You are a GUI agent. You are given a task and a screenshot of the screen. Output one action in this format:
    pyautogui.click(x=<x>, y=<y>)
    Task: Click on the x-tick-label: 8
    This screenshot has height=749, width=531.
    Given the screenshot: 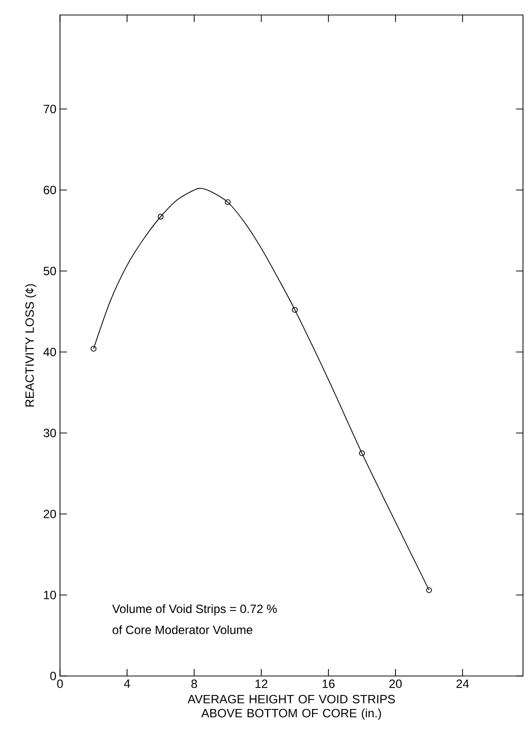 What is the action you would take?
    pyautogui.click(x=194, y=684)
    